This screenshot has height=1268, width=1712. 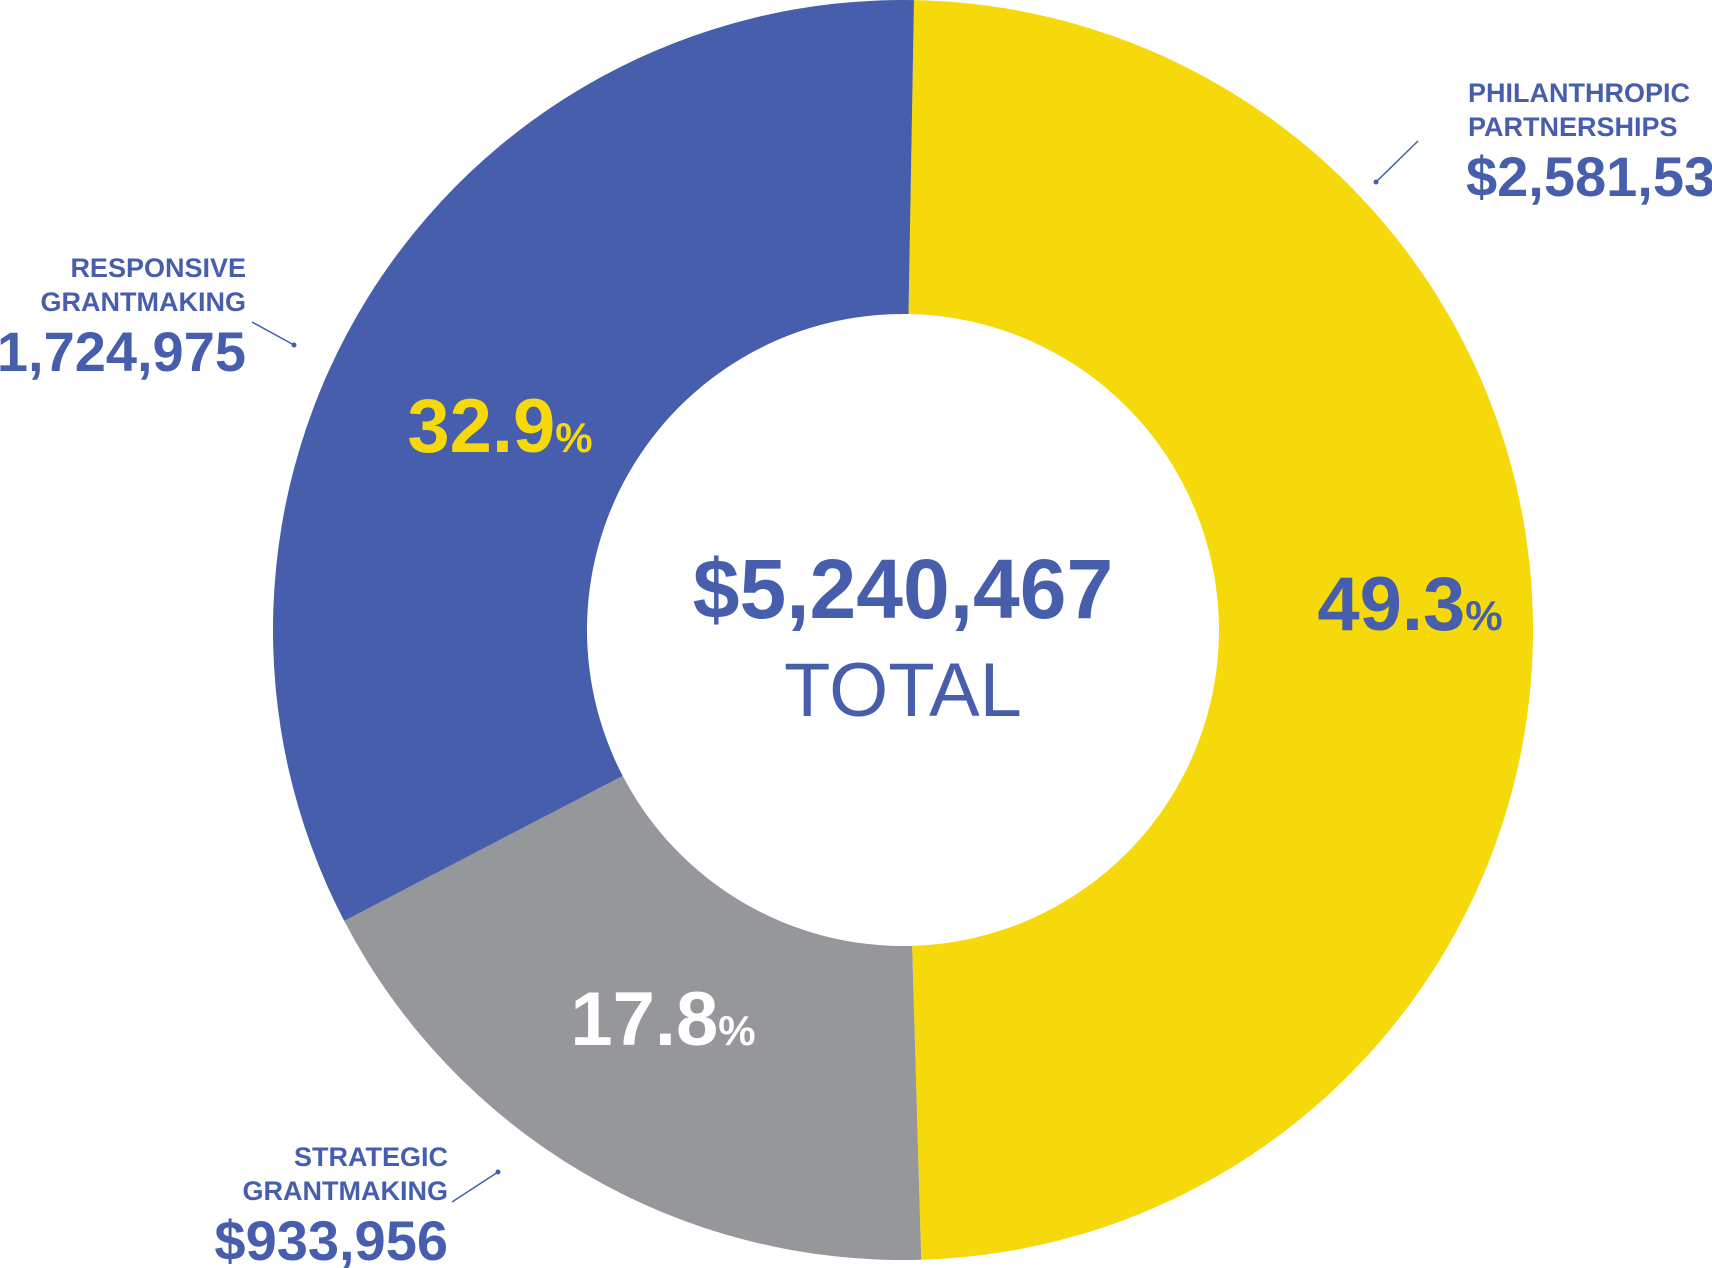 I want to click on callout-name-line-1: RESPONSIVE, so click(x=158, y=268).